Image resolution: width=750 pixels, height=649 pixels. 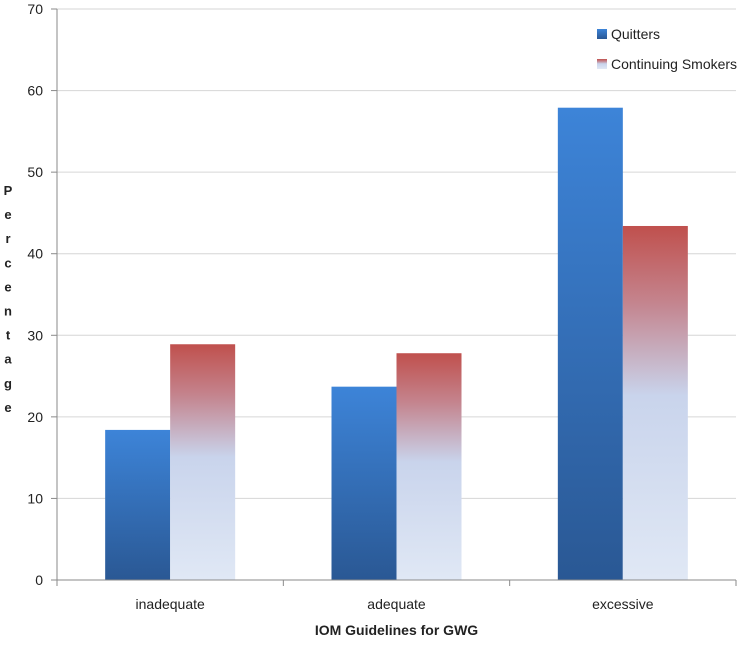 I want to click on x-tick-labels: inadequate adequate excessive, so click(x=395, y=604).